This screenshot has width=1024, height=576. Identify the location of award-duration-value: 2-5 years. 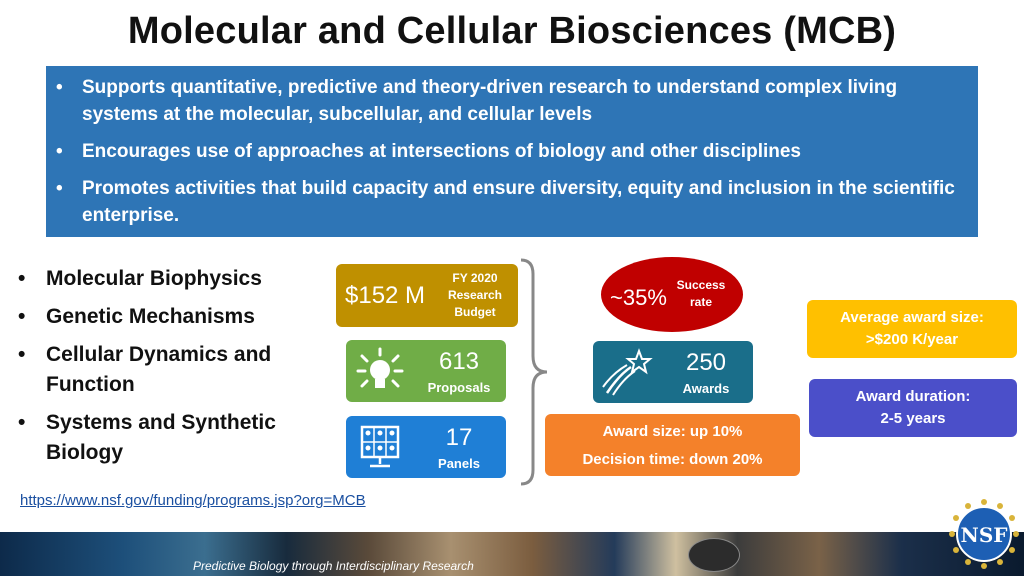
(913, 418).